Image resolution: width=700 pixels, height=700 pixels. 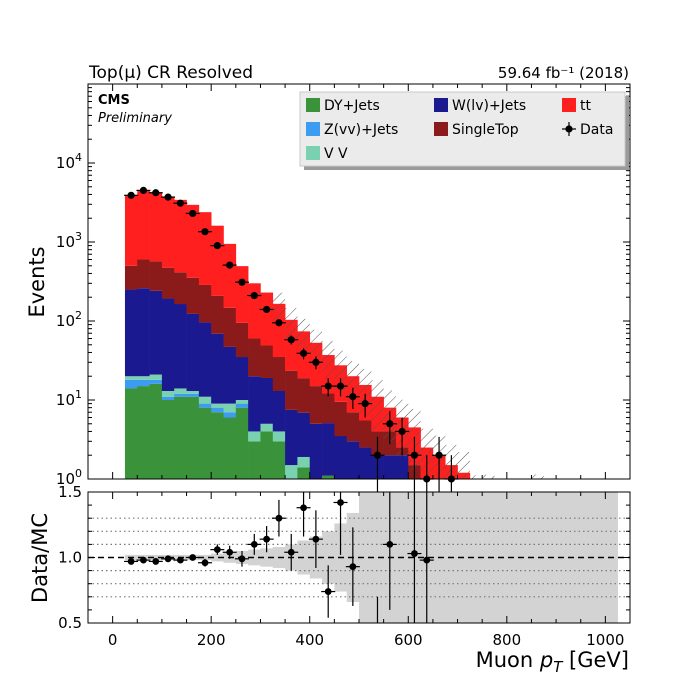 I want to click on ratio-frame, so click(x=359, y=557).